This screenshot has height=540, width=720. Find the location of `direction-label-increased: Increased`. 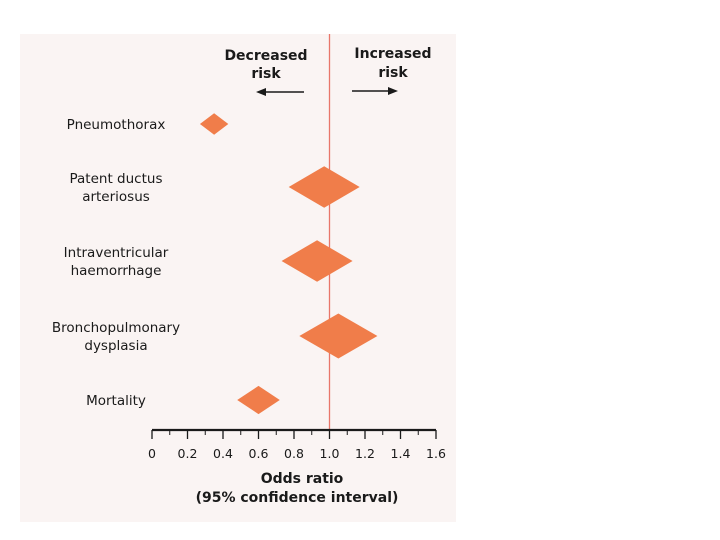

direction-label-increased: Increased is located at coordinates (392, 54).